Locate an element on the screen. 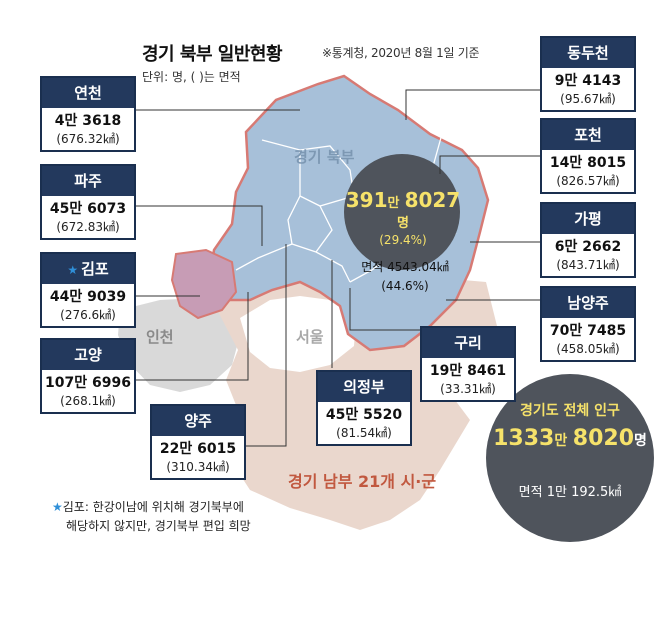 The image size is (660, 644). city-pop: 45만 5520 is located at coordinates (364, 415).